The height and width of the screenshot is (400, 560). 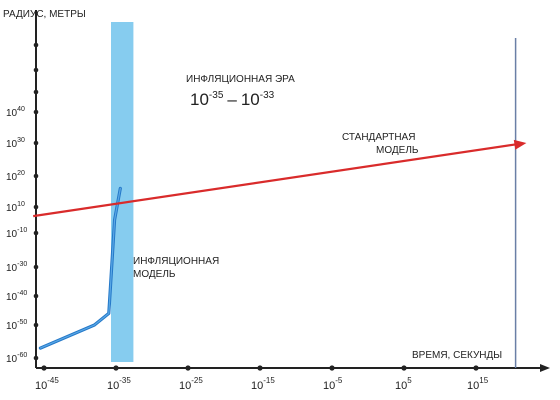 I want to click on y-tick-label: 1010, so click(x=15, y=207).